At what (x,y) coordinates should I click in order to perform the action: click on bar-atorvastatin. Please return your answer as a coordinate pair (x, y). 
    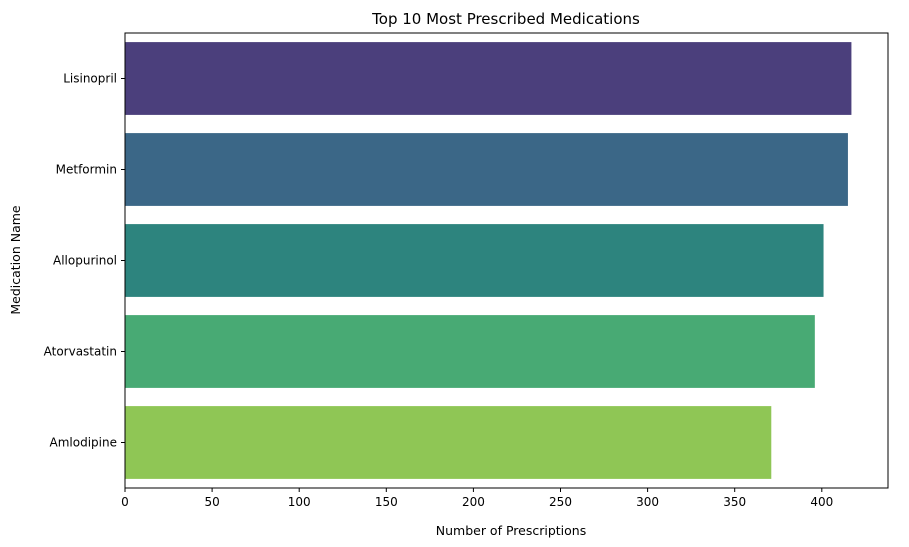
    Looking at the image, I should click on (470, 351).